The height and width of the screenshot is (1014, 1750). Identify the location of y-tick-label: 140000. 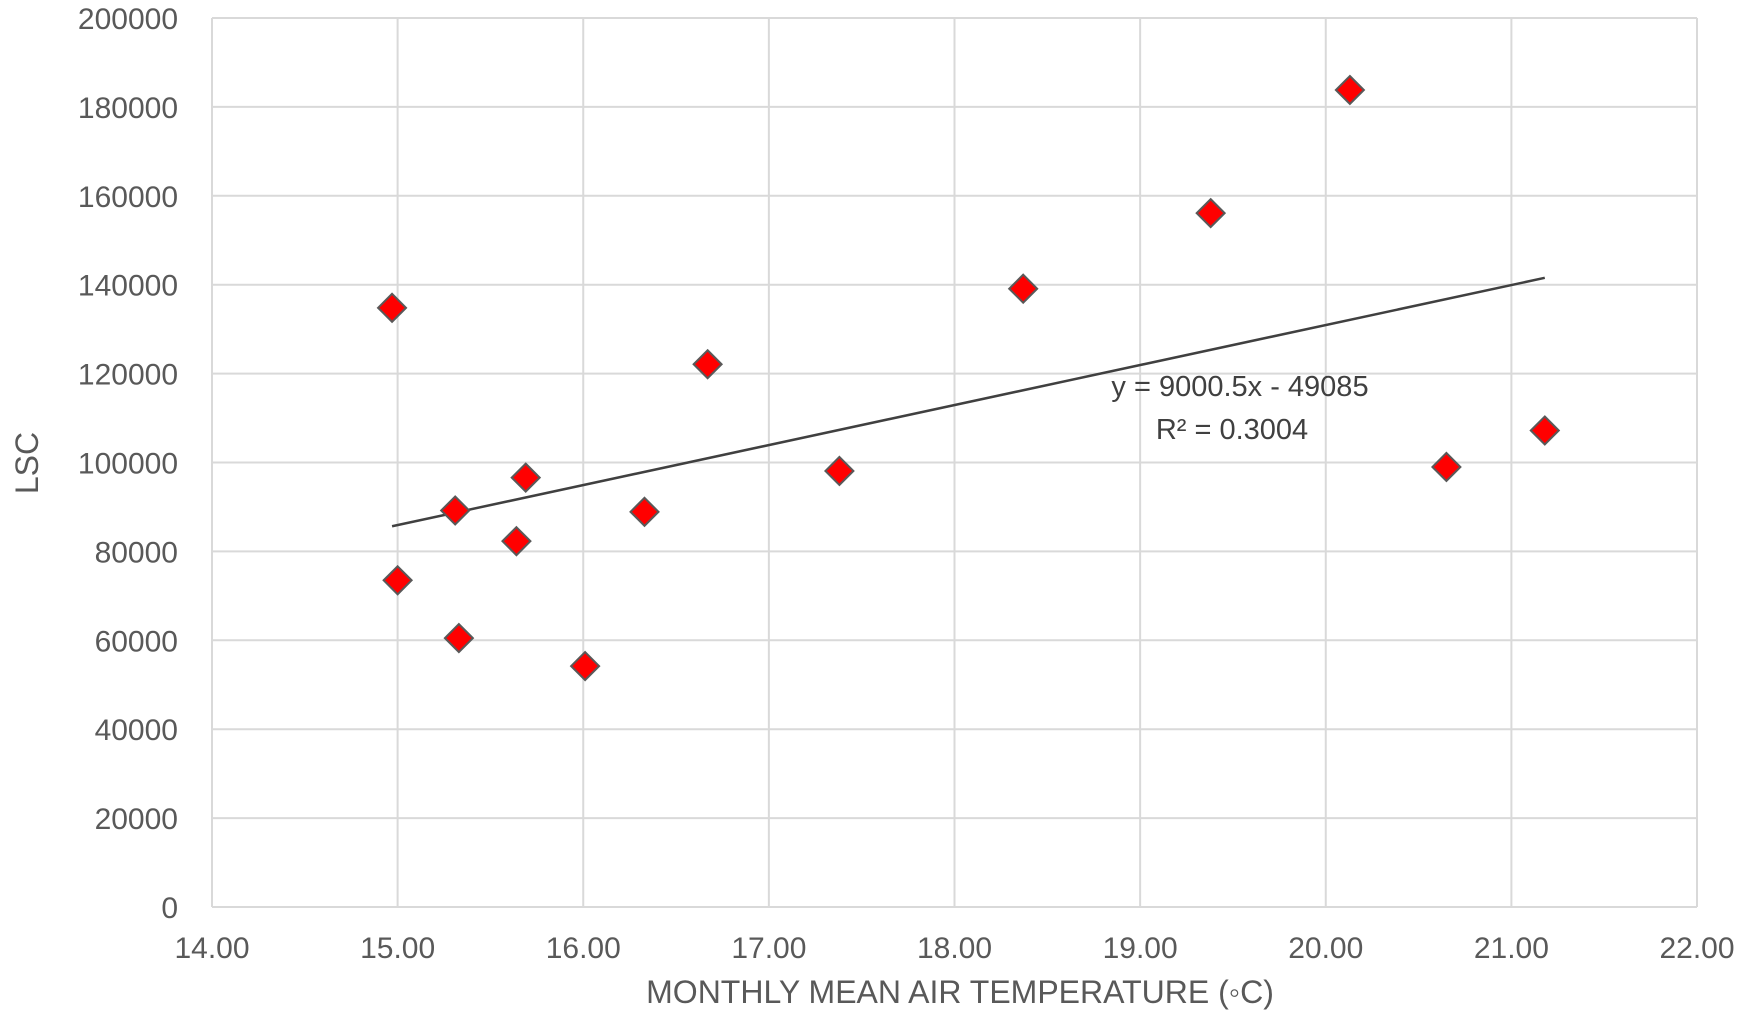
(128, 286).